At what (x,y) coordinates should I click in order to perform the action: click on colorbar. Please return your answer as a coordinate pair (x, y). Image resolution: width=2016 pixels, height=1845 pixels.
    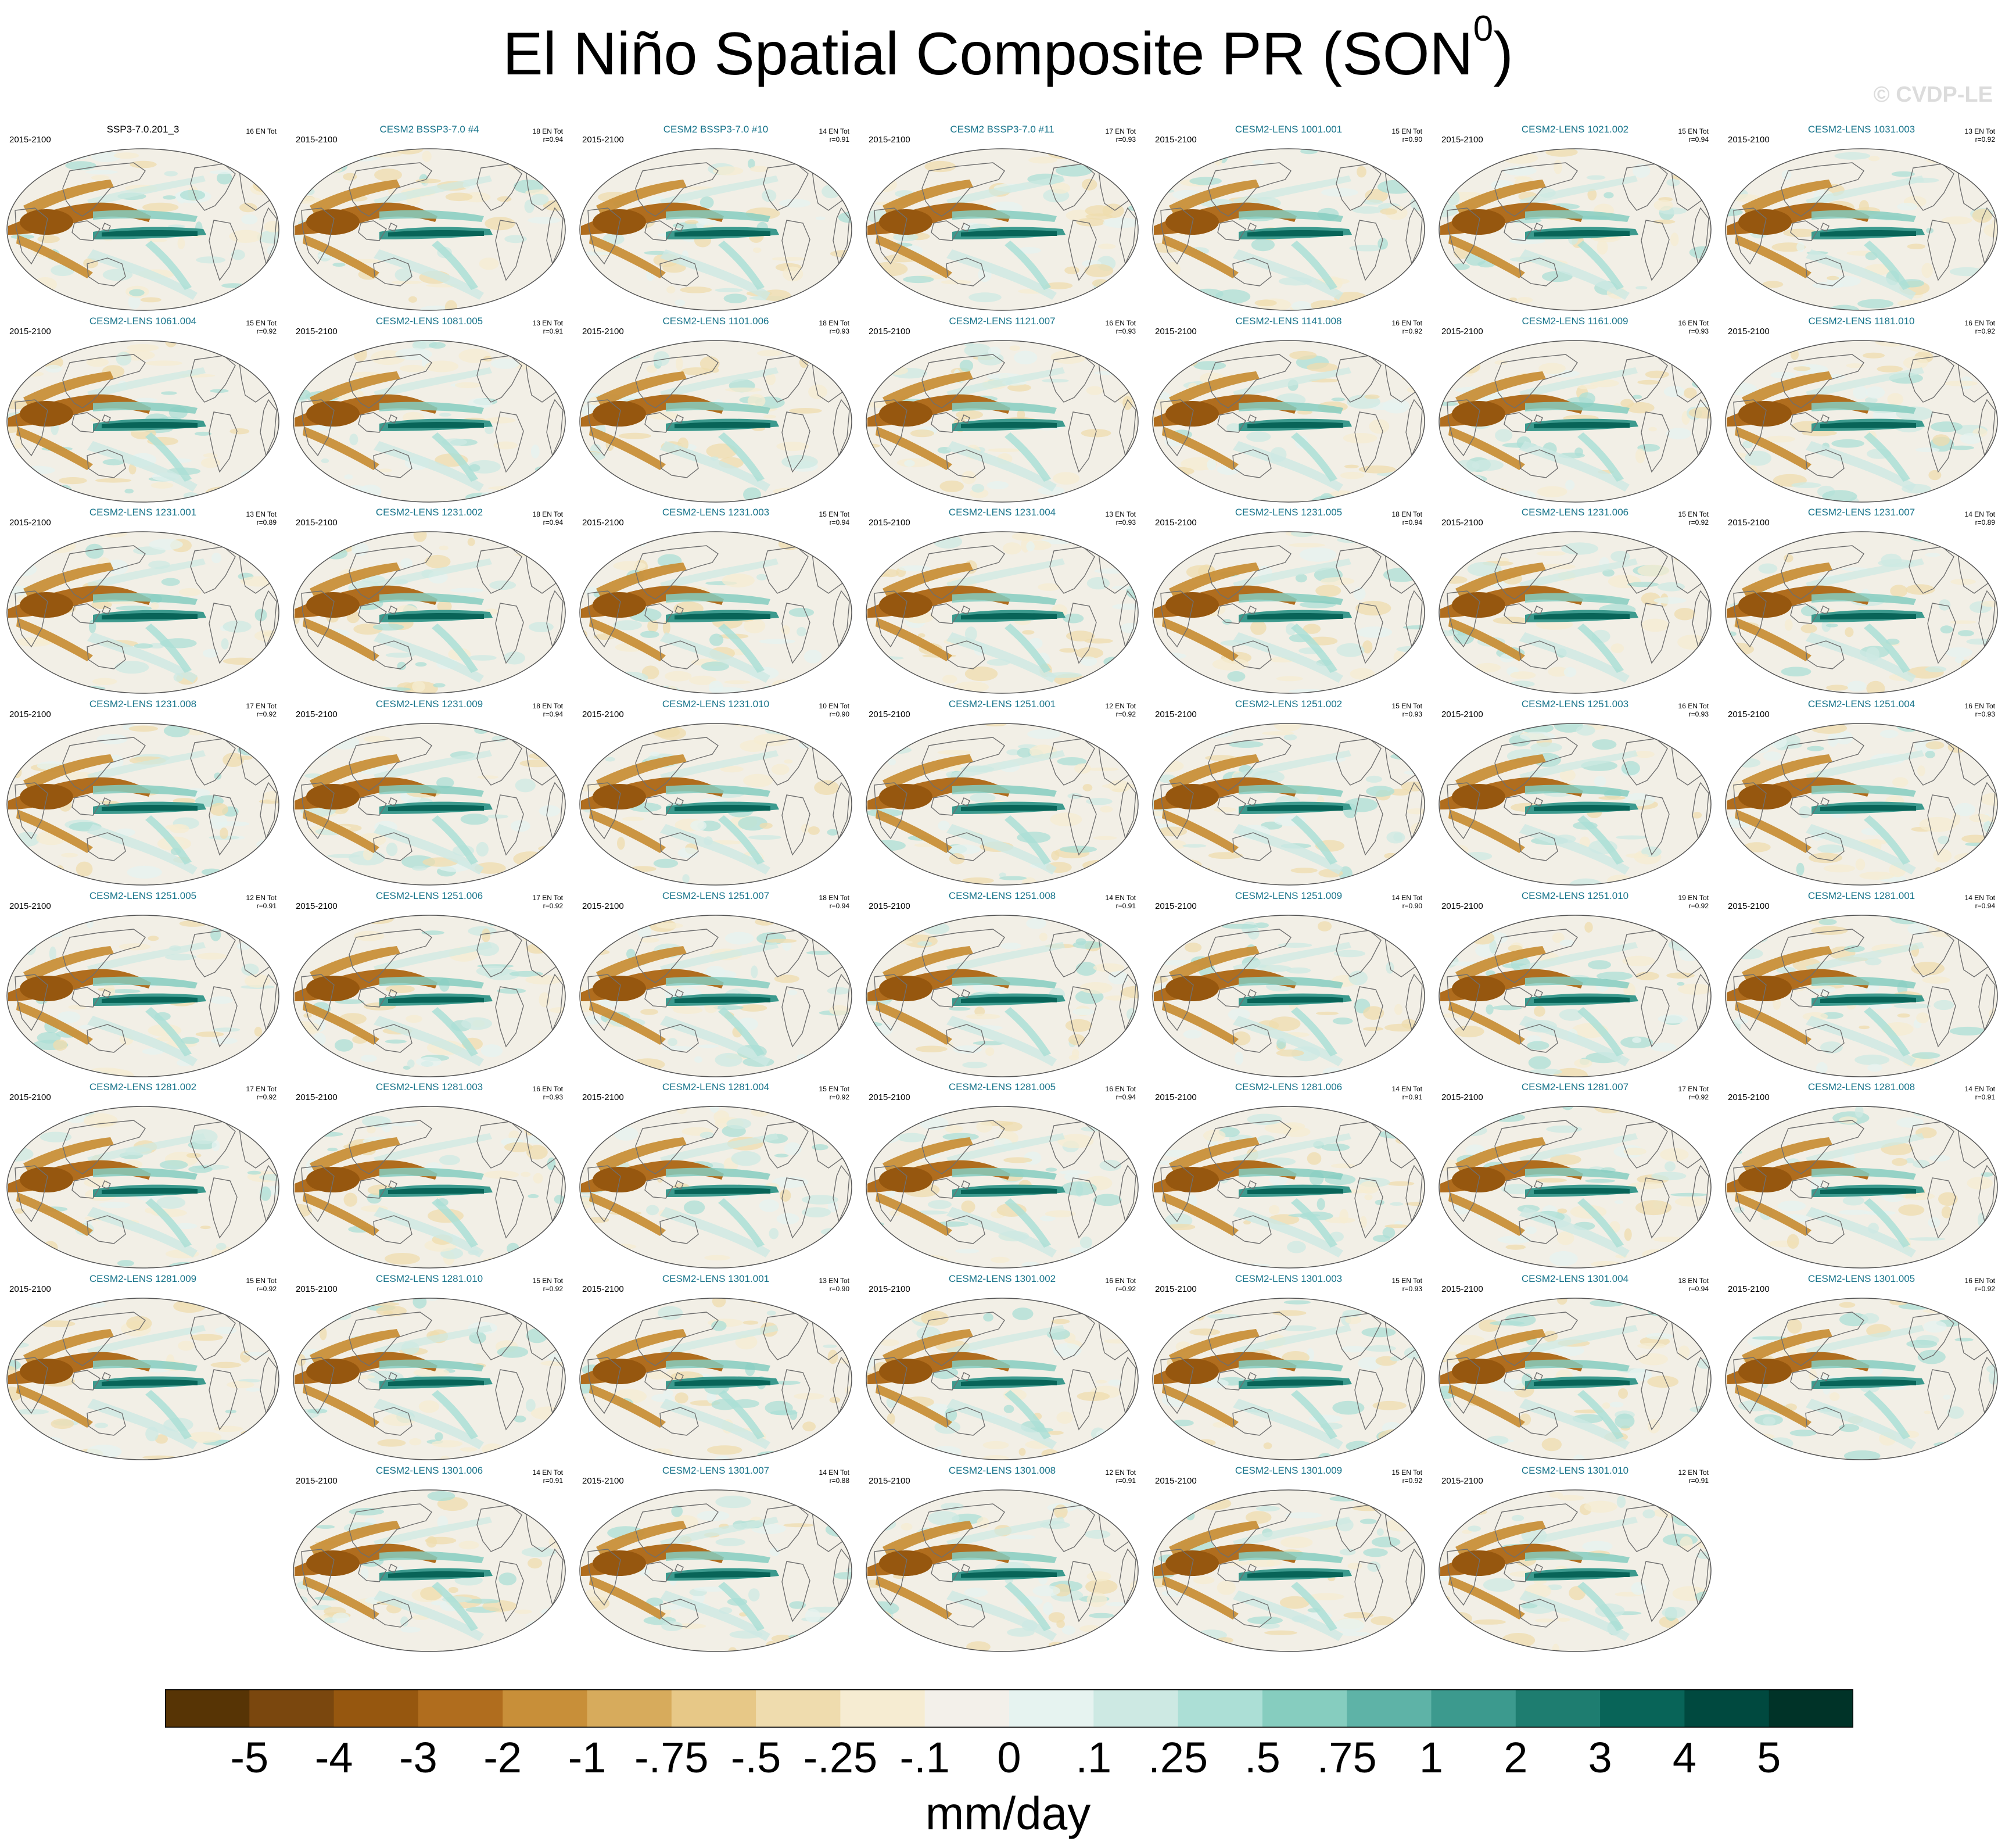
    Looking at the image, I should click on (1009, 1708).